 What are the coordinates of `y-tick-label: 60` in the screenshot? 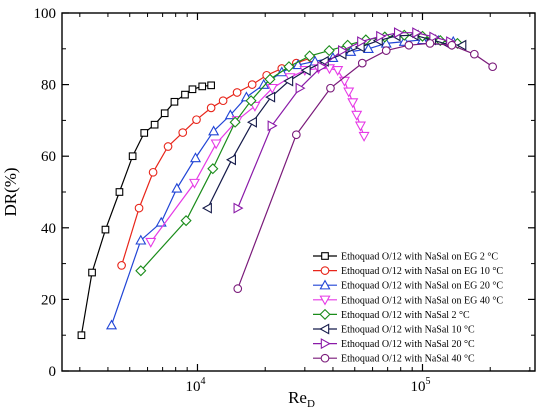 It's located at (48, 157).